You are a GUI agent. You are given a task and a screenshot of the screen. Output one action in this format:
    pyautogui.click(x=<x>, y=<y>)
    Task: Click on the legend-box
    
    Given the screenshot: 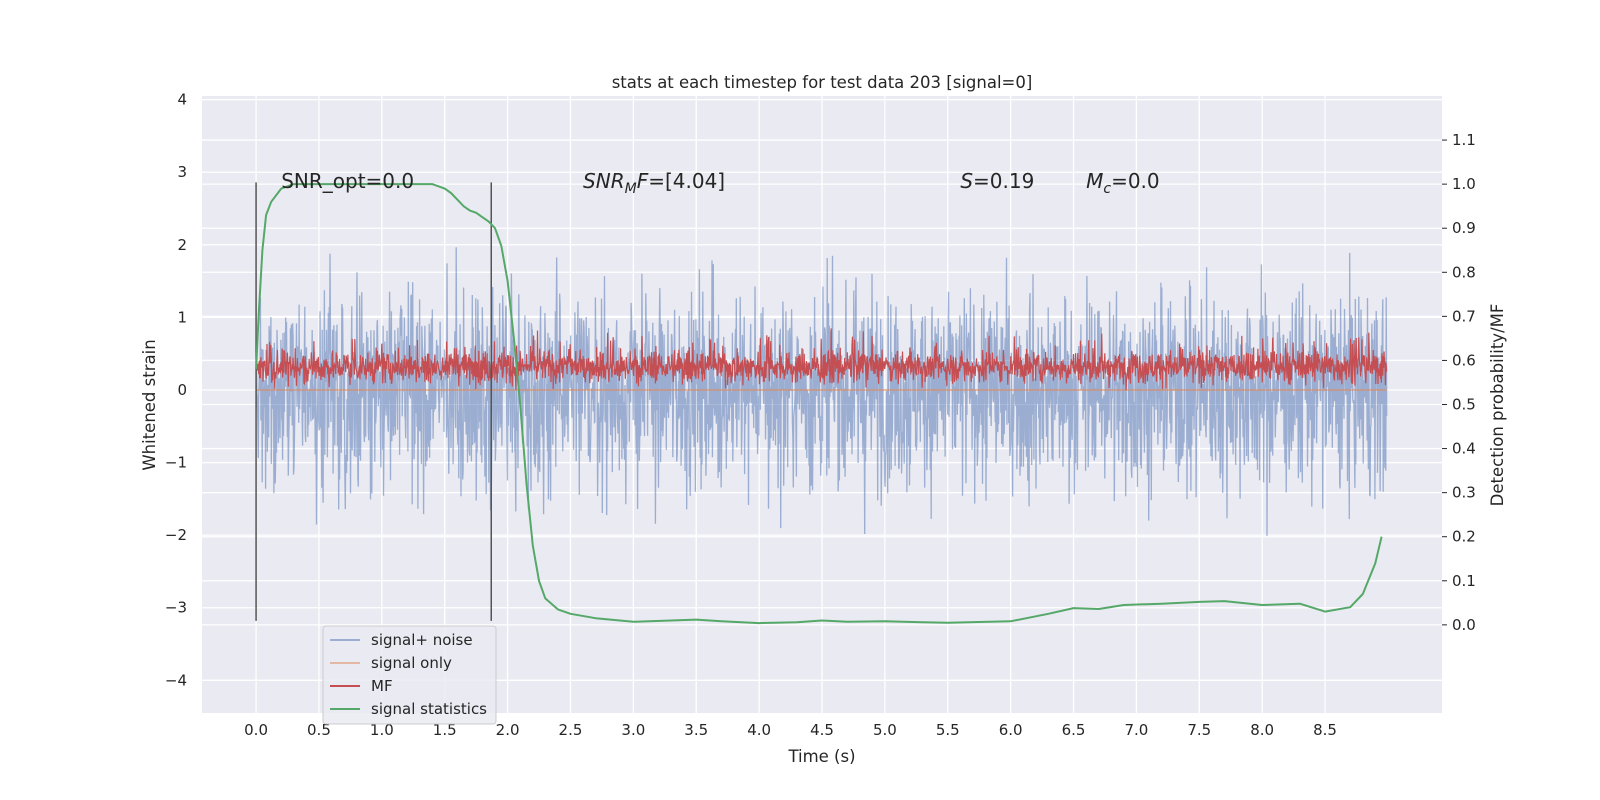 What is the action you would take?
    pyautogui.click(x=409, y=675)
    